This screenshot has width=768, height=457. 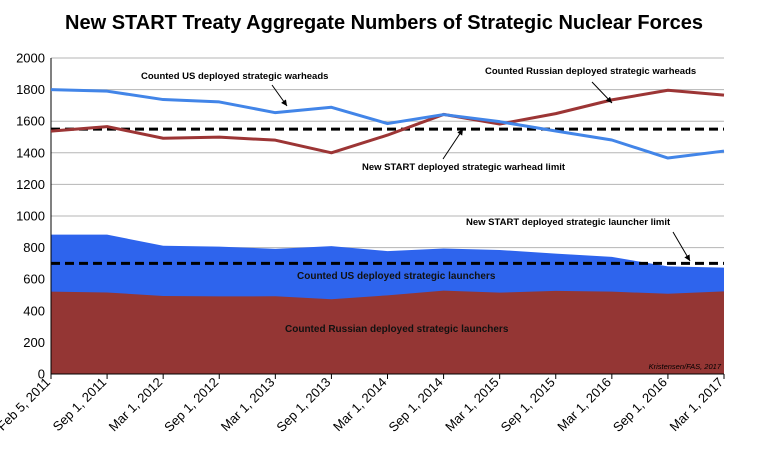 What do you see at coordinates (191, 405) in the screenshot?
I see `x-tick-label: Sep 1, 2012` at bounding box center [191, 405].